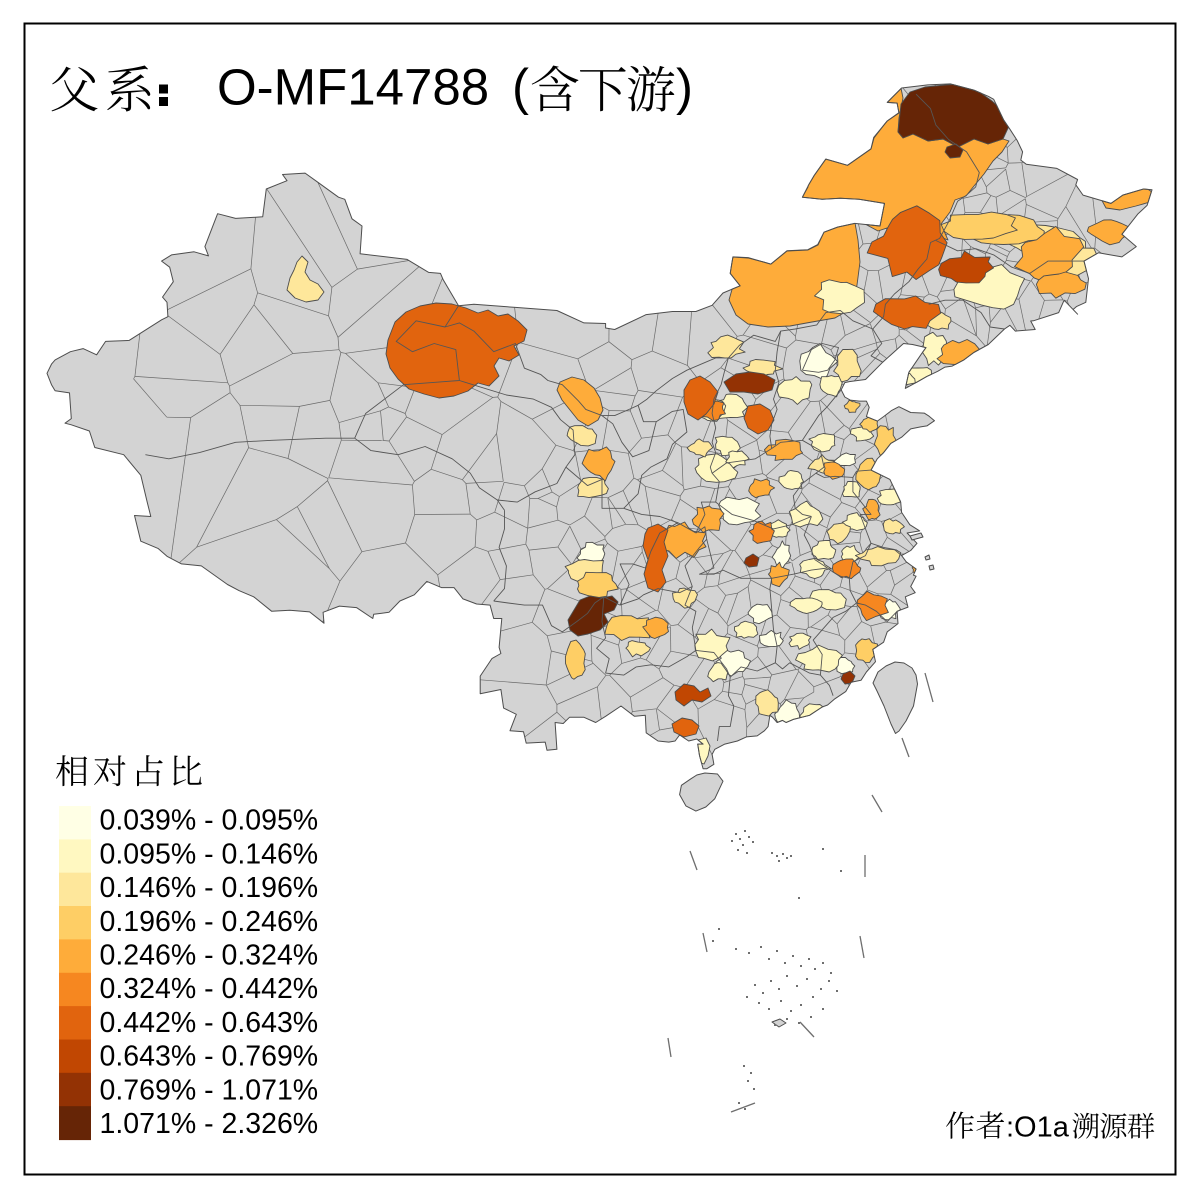 The height and width of the screenshot is (1200, 1200). Describe the element at coordinates (209, 1057) in the screenshot. I see `svg-text: 0.643% - 0.769%` at that location.